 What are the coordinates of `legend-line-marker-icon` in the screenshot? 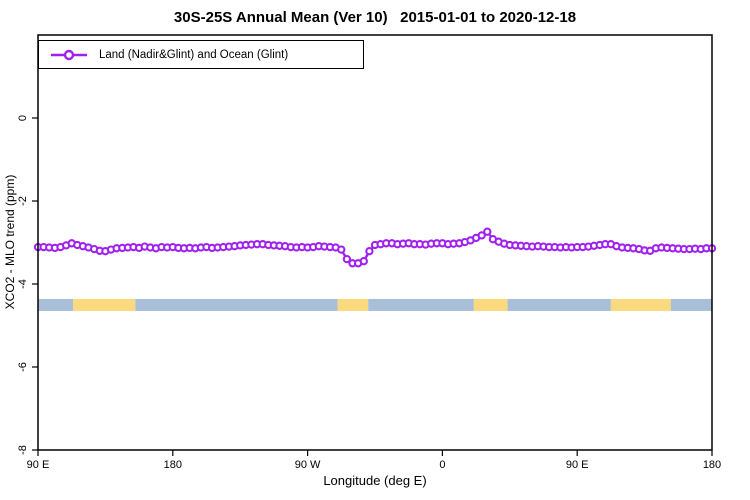 It's located at (69, 54).